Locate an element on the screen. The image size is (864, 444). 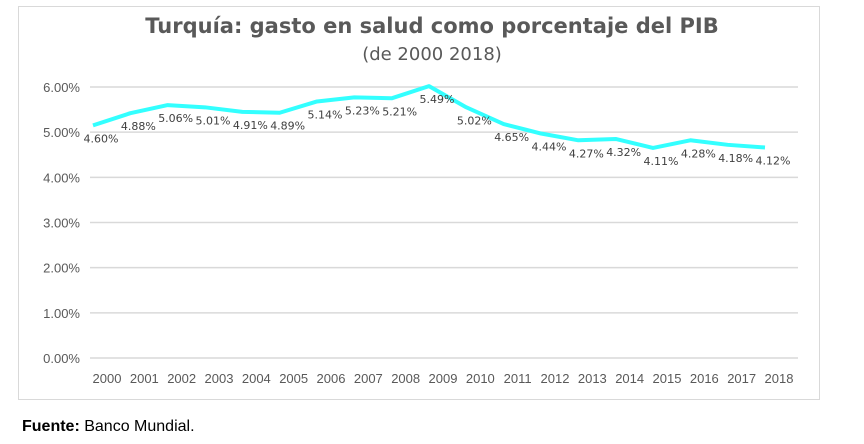
x-tick-label: 2018 is located at coordinates (779, 378).